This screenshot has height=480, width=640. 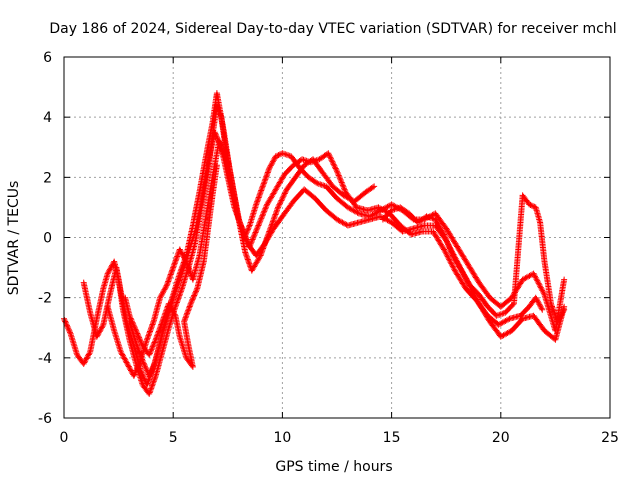 What do you see at coordinates (45, 359) in the screenshot?
I see `y-tick-label: -4` at bounding box center [45, 359].